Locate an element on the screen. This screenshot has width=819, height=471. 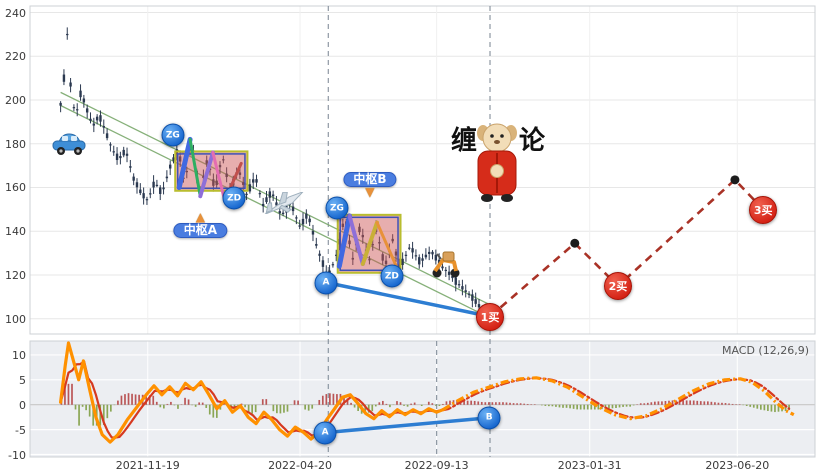
pivot-label-text: 中枢A is located at coordinates (200, 230).